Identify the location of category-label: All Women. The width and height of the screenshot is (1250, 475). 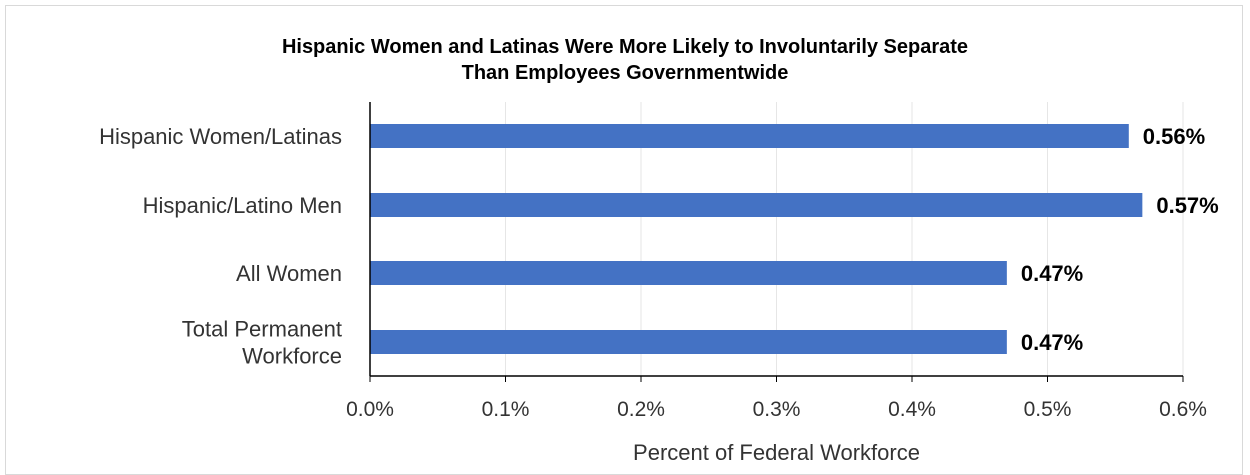
(289, 273).